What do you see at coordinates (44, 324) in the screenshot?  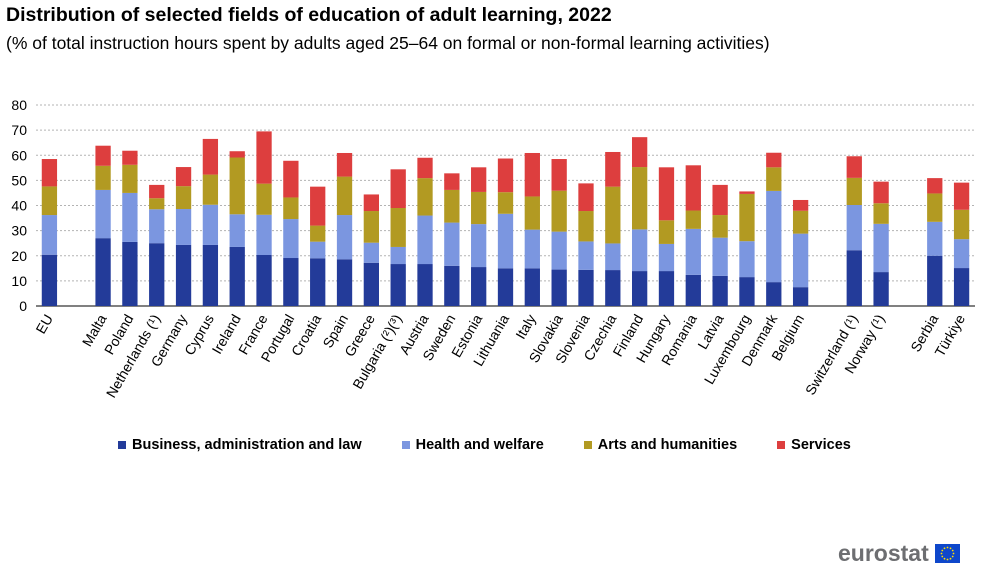 I see `x-tick-label: EU` at bounding box center [44, 324].